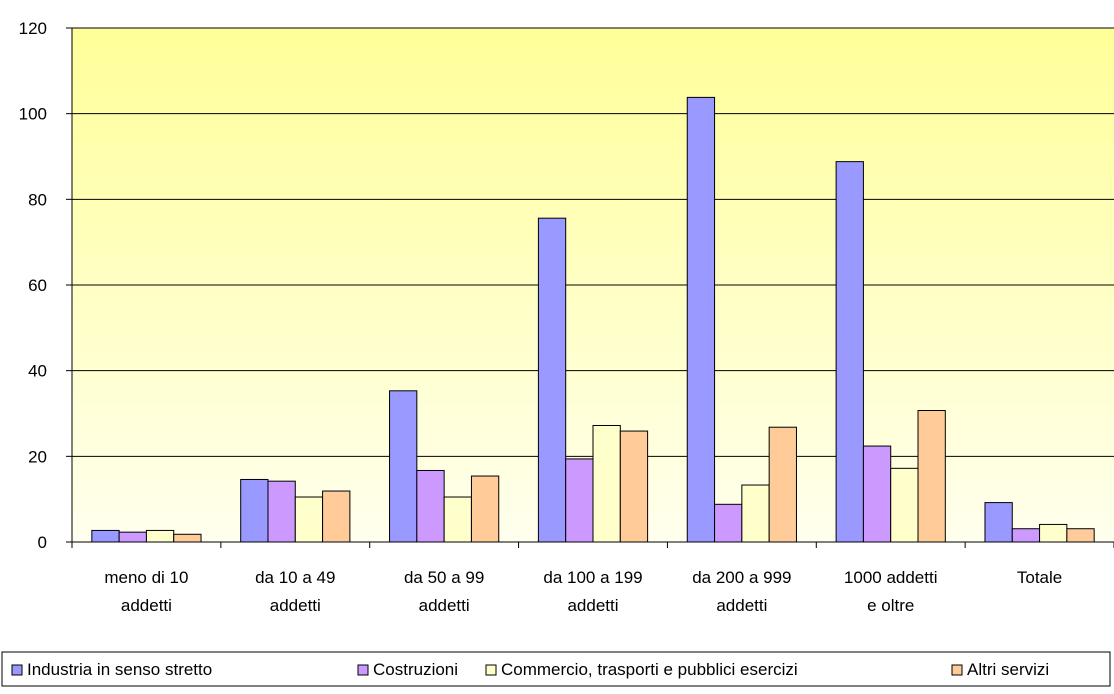 The image size is (1114, 694). What do you see at coordinates (119, 669) in the screenshot?
I see `legend-label: Industria in senso stretto` at bounding box center [119, 669].